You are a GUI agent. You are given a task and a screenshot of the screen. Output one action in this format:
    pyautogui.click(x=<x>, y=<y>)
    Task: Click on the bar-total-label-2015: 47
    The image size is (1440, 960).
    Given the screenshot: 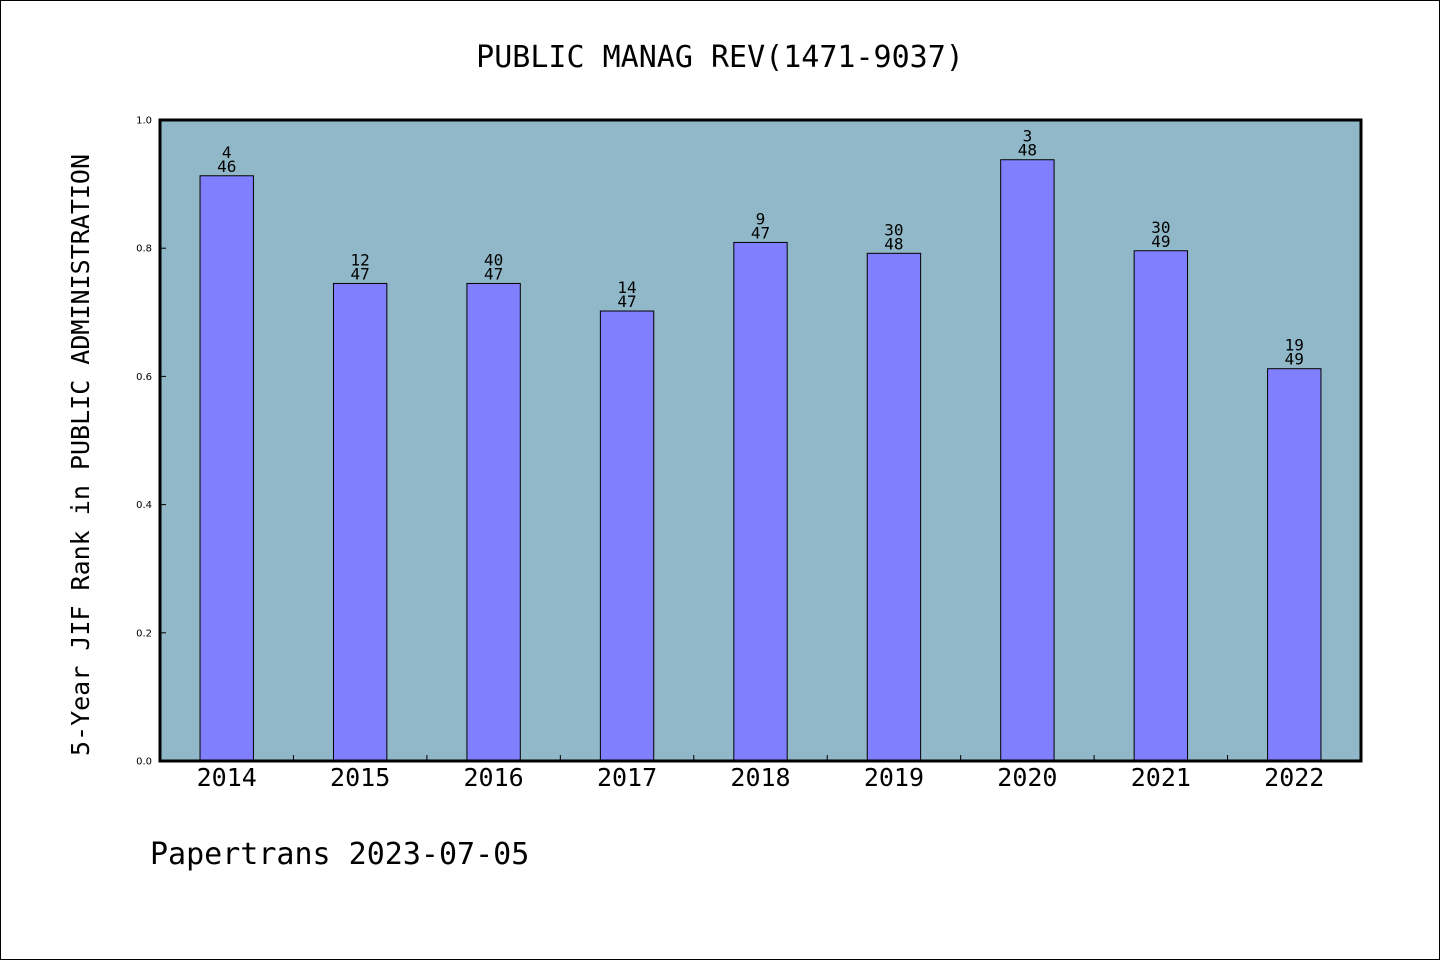 What is the action you would take?
    pyautogui.click(x=360, y=273)
    